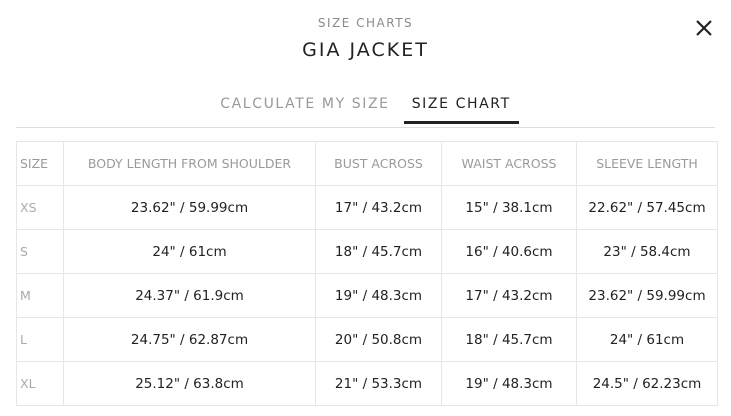  Describe the element at coordinates (378, 383) in the screenshot. I see `cell-bust: 21" / 53.3cm` at that location.